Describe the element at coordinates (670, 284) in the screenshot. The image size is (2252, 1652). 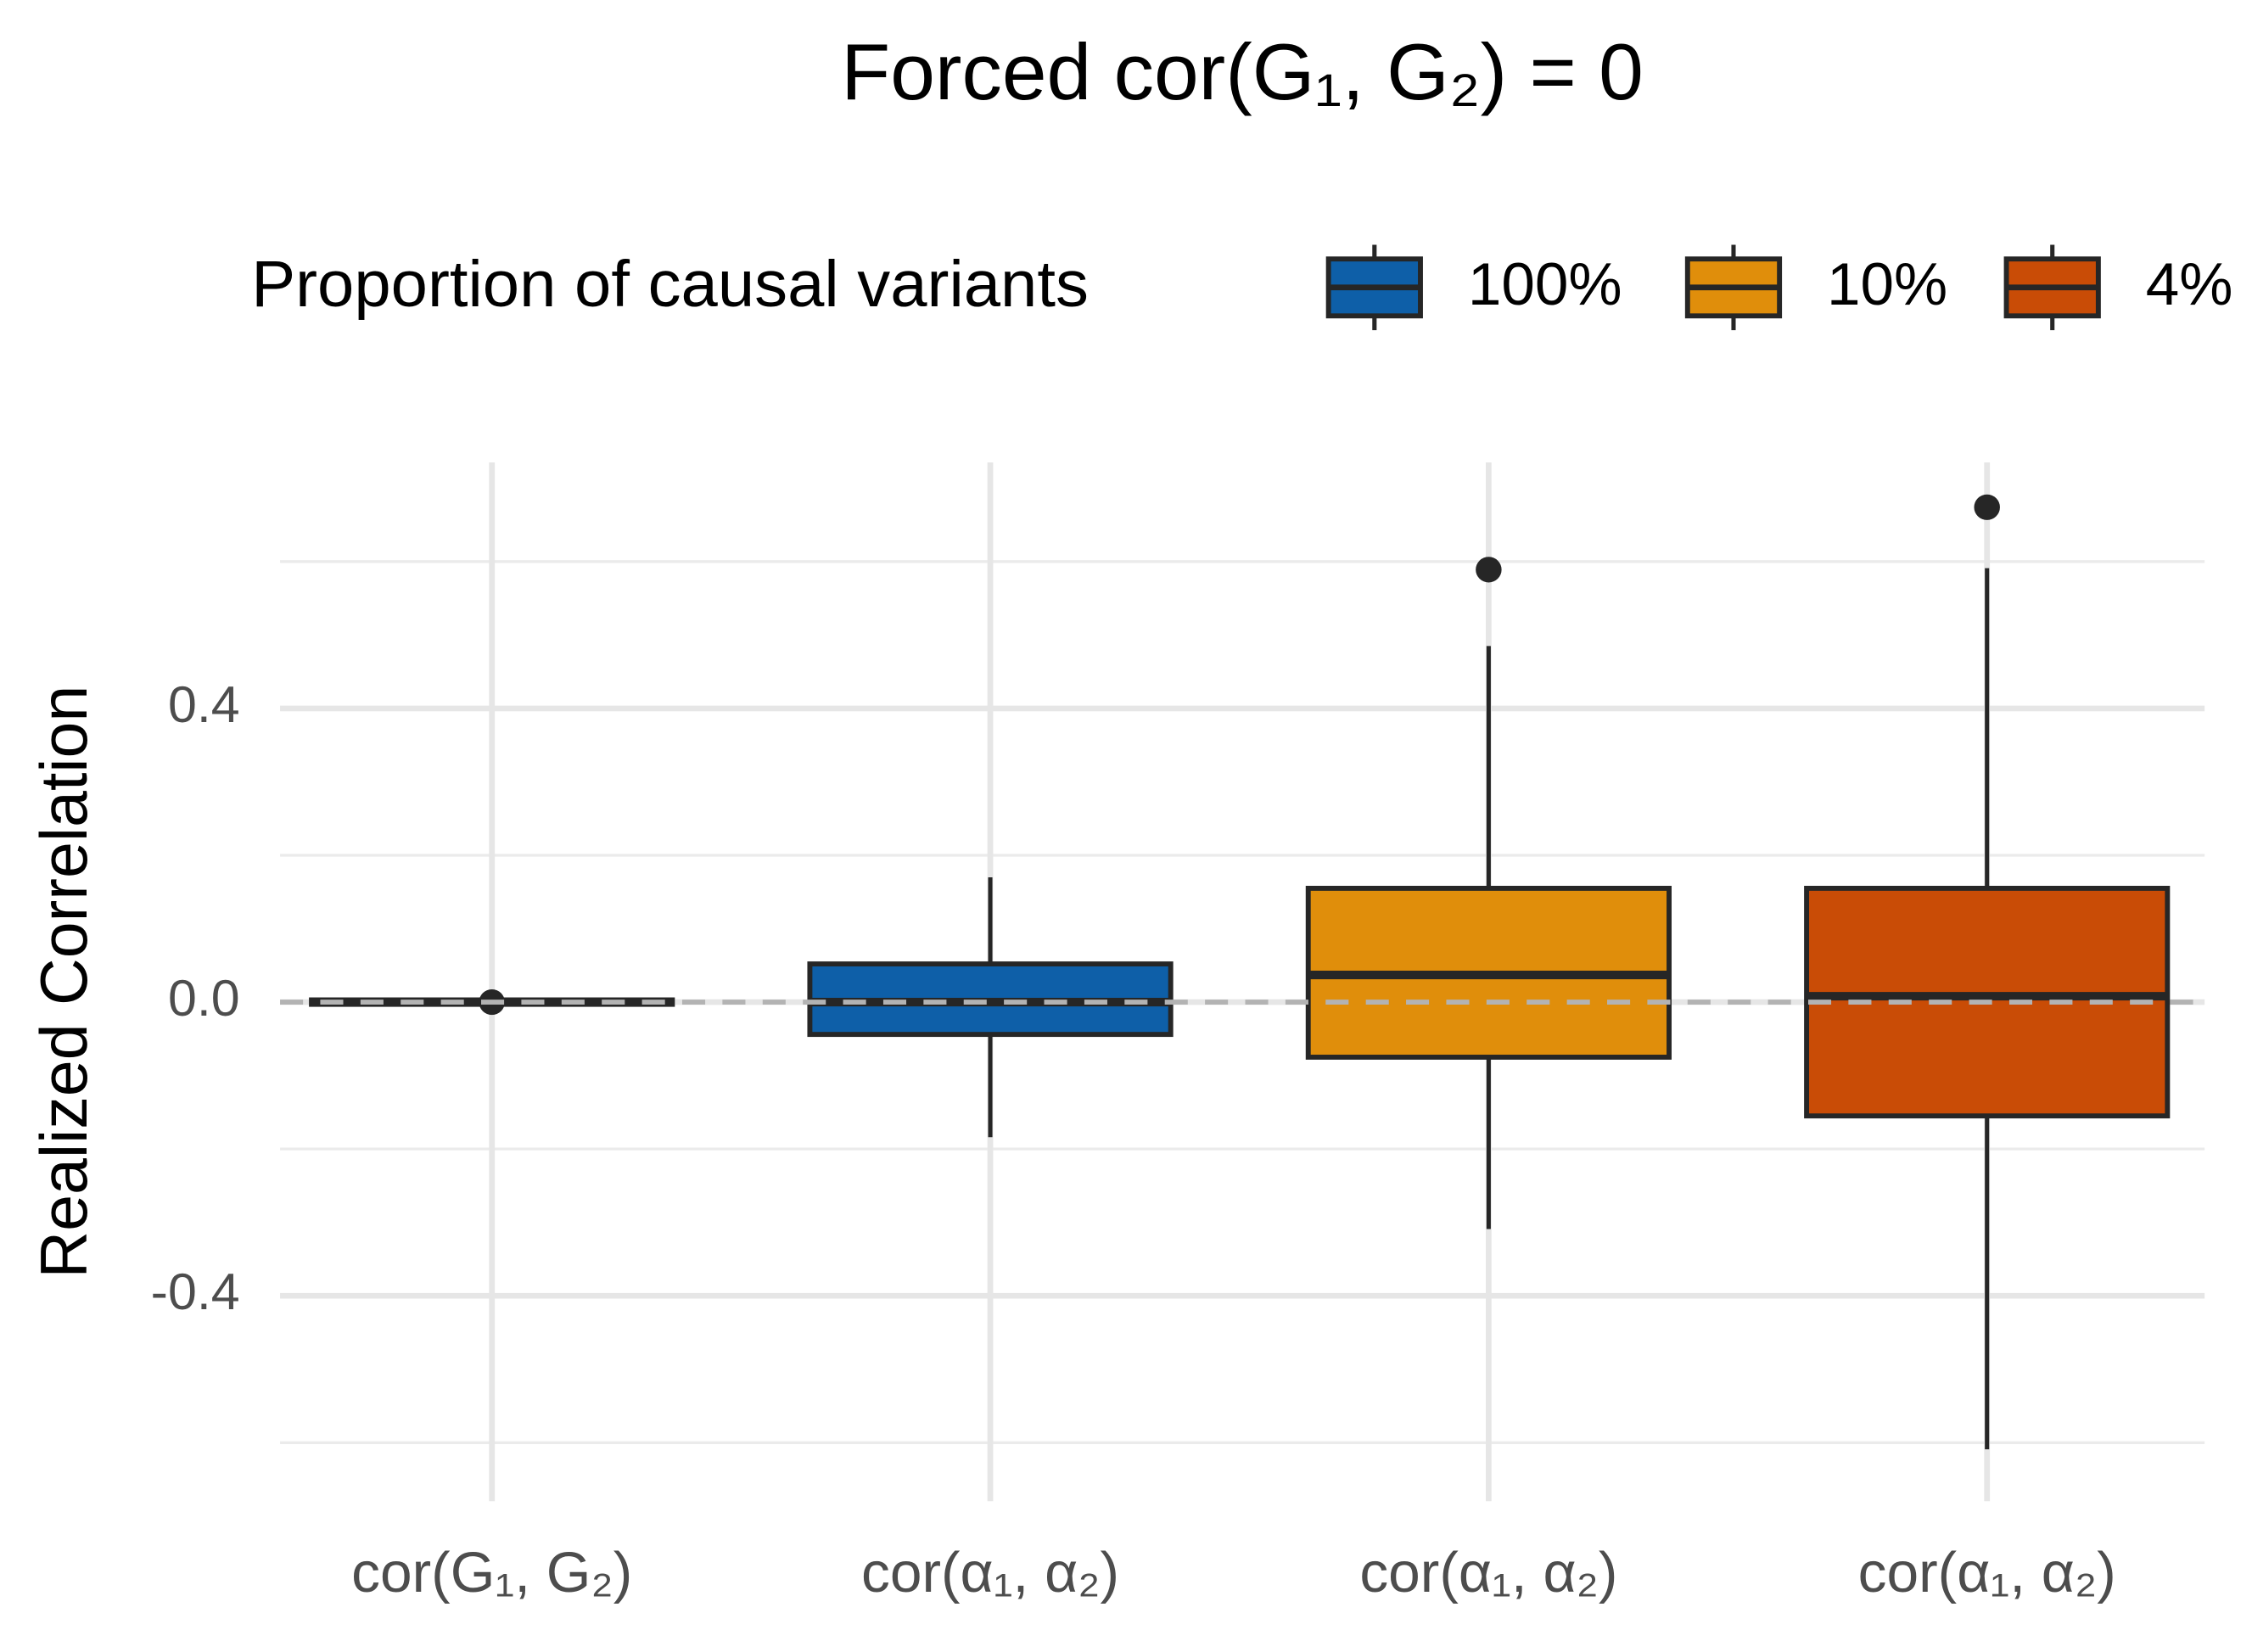
I see `legend-title: Proportion of causal variants` at that location.